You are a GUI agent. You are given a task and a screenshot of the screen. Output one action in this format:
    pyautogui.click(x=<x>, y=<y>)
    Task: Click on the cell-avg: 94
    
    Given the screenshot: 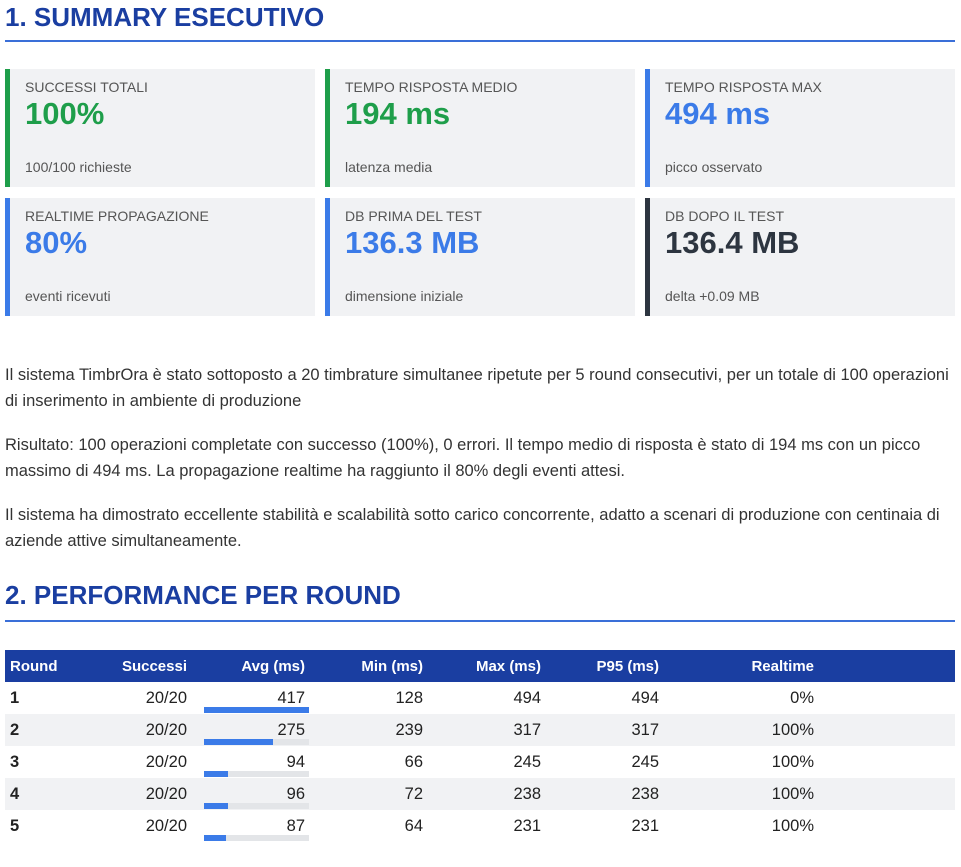 What is the action you would take?
    pyautogui.click(x=251, y=762)
    